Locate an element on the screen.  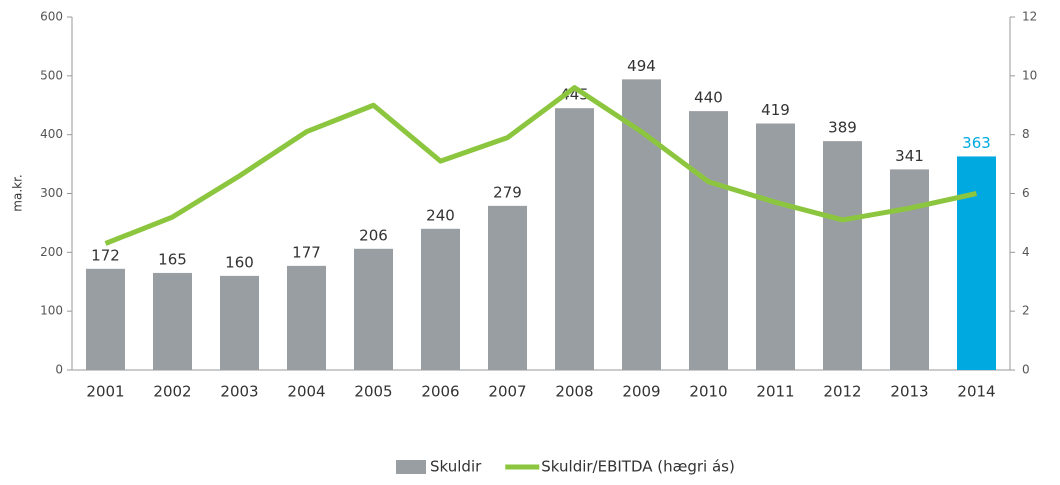
x-tick-label: 2001 is located at coordinates (105, 392).